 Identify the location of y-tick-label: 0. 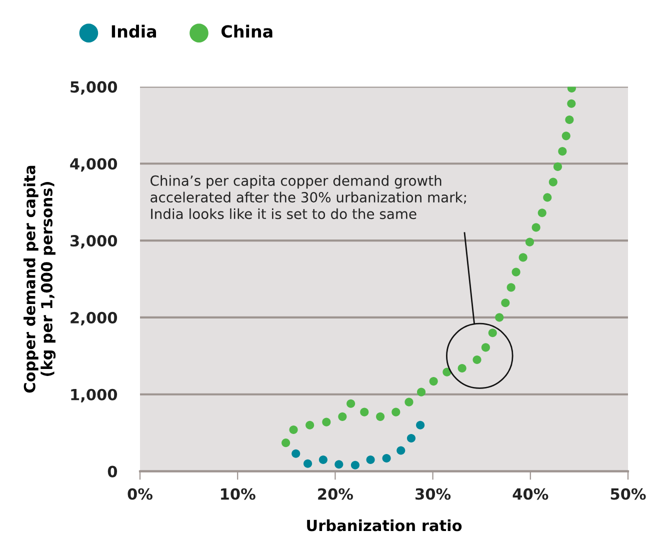
(113, 472).